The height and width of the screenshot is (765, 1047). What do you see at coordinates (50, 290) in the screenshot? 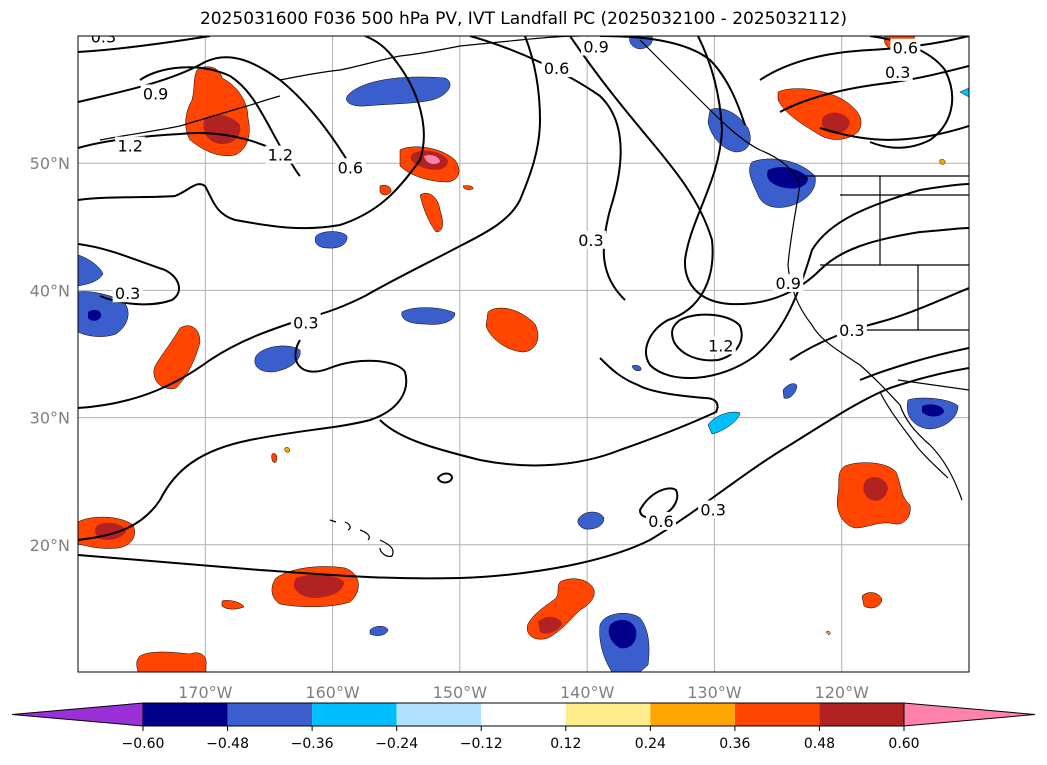
I see `lat-tick-label: 40°N` at bounding box center [50, 290].